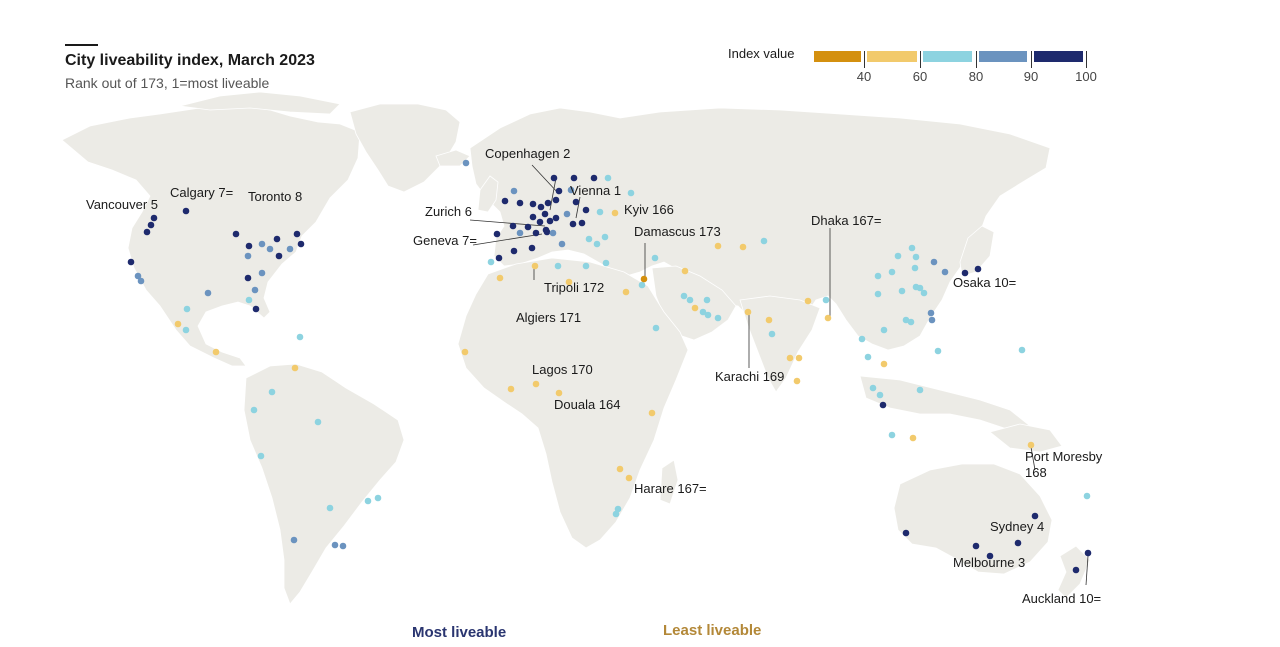 The width and height of the screenshot is (1280, 647). I want to click on land-south-america, so click(324, 484).